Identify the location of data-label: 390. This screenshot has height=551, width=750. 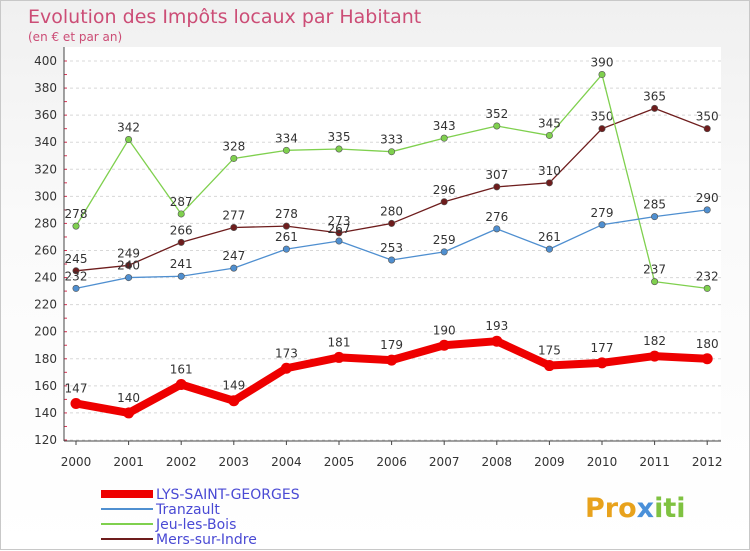
(602, 63).